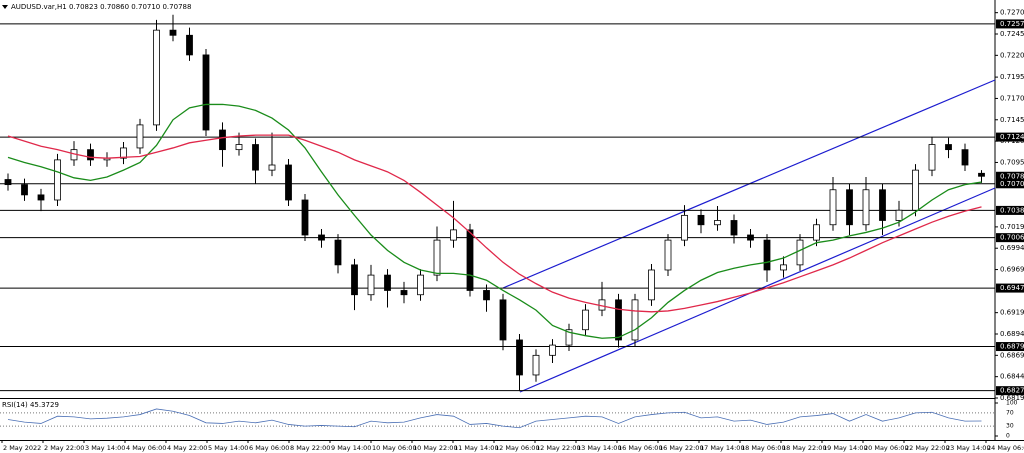 The height and width of the screenshot is (453, 1024). What do you see at coordinates (228, 448) in the screenshot?
I see `x-tick-label: 5 May 14:00` at bounding box center [228, 448].